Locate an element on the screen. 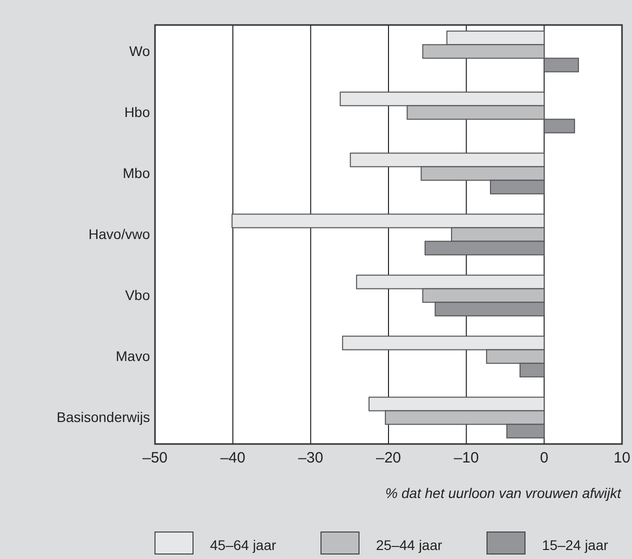 Image resolution: width=632 pixels, height=559 pixels. y-tick-label: Basisonderwijs is located at coordinates (103, 417).